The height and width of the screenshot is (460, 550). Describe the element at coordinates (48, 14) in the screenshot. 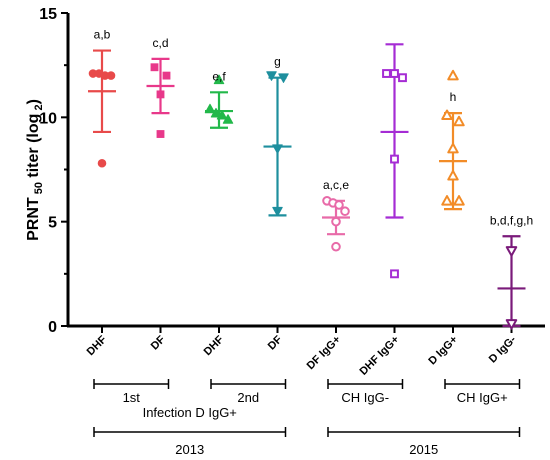

I see `y-tick-label: 15` at that location.